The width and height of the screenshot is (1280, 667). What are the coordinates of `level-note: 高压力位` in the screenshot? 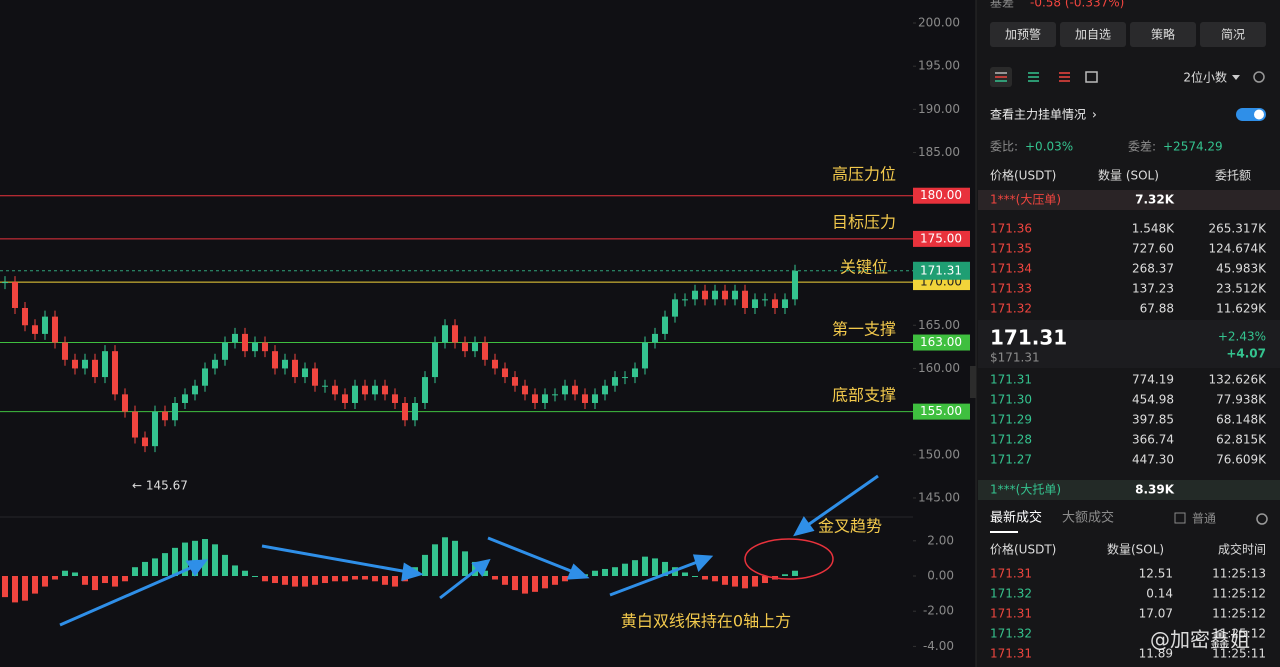 It's located at (864, 174).